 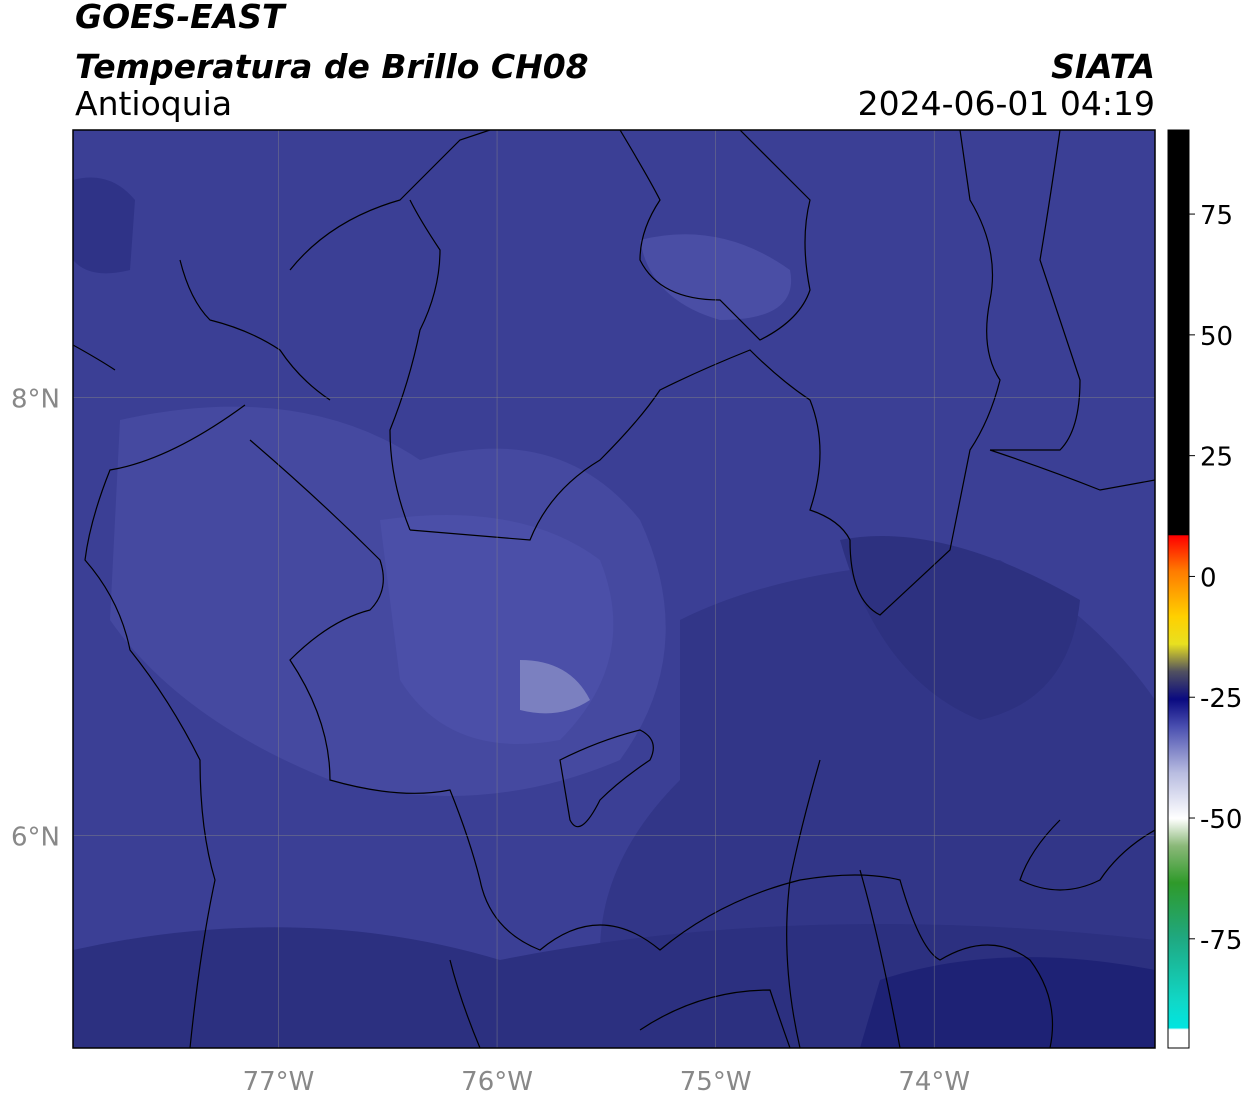 What do you see at coordinates (1178, 589) in the screenshot?
I see `colorbar` at bounding box center [1178, 589].